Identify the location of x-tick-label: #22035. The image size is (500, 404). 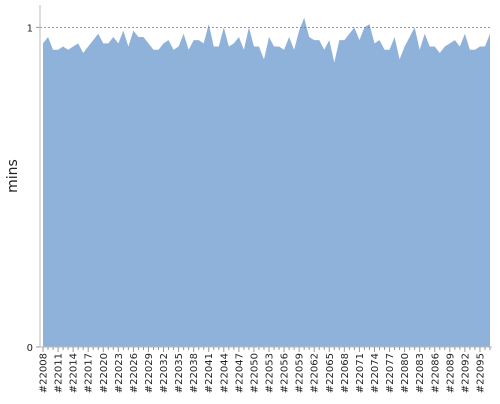
(179, 373).